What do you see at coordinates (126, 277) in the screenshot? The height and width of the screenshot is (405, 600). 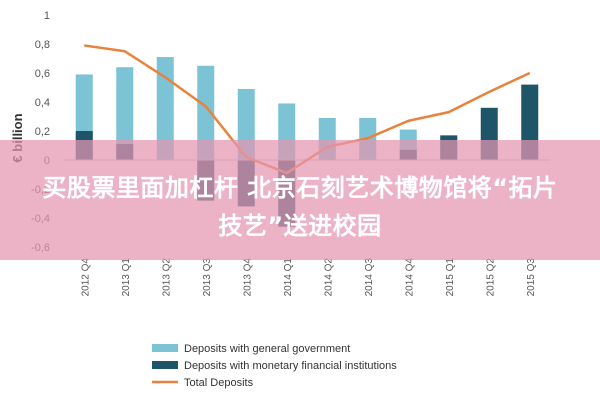 I see `x-tick-label: 2013 Q1` at bounding box center [126, 277].